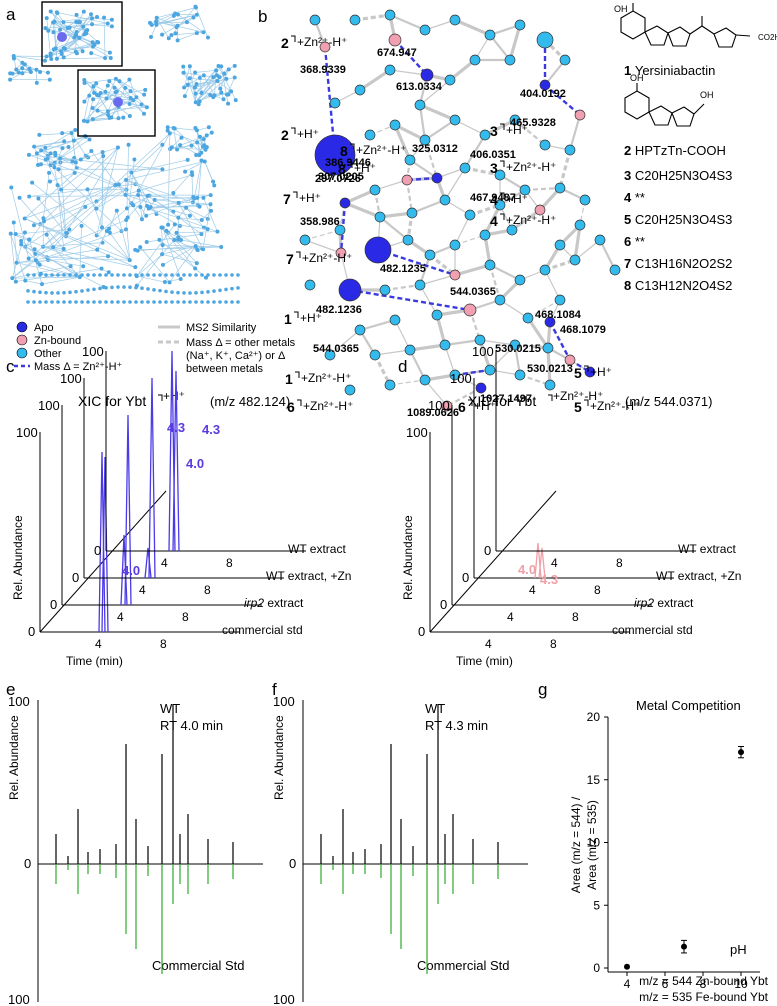  I want to click on xic-y0: 0, so click(421, 631).